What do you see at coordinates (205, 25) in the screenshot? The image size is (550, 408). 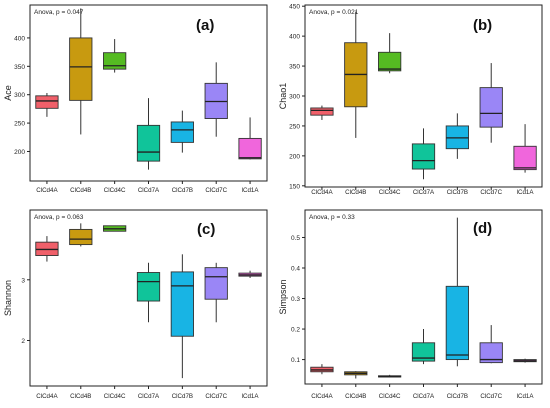 I see `panel-label: (a)` at bounding box center [205, 25].